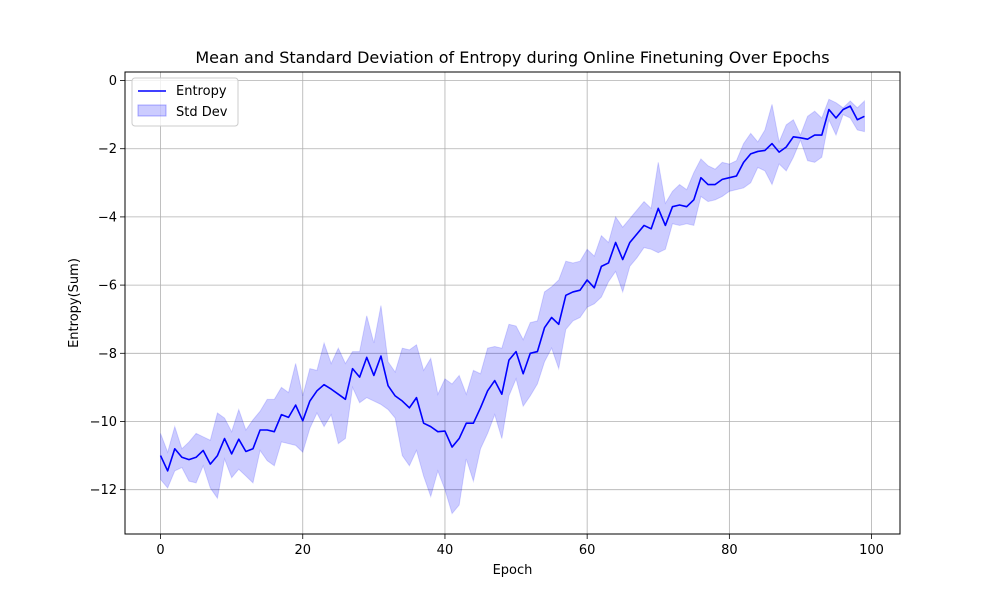 The image size is (1000, 600). Describe the element at coordinates (74, 303) in the screenshot. I see `y-axis-label: Entropy(Sum)` at that location.